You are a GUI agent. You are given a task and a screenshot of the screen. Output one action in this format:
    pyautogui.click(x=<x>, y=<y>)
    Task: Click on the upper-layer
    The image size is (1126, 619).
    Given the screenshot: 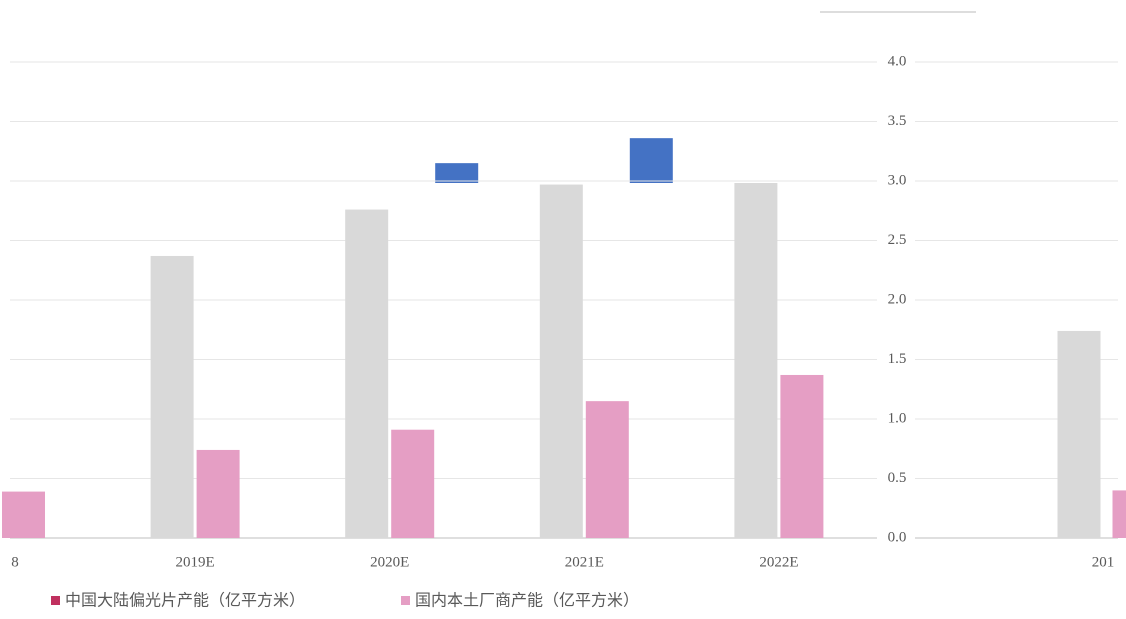 What is the action you would take?
    pyautogui.click(x=554, y=160)
    